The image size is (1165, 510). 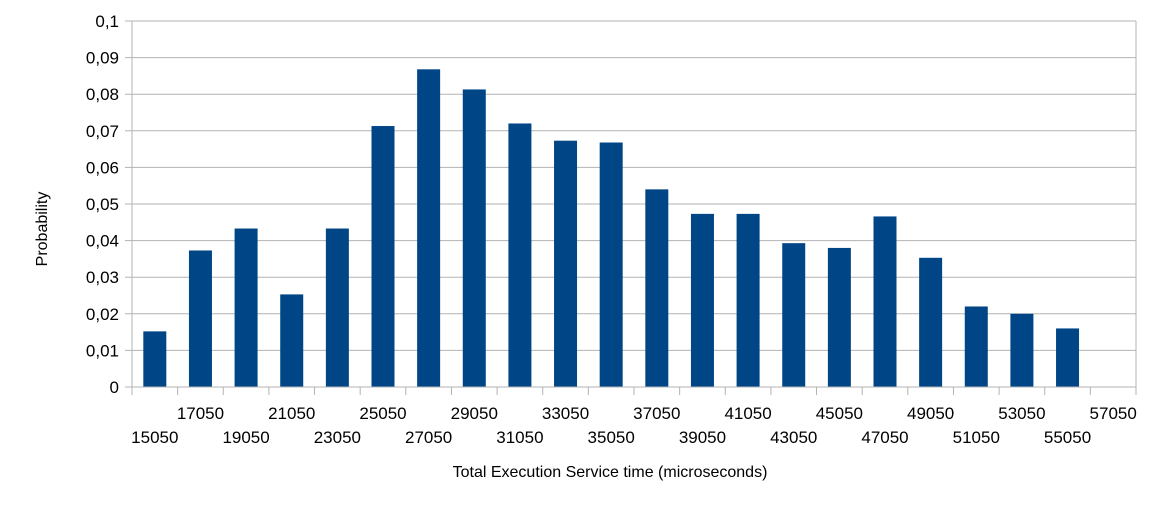 I want to click on x-tick-label: 17050, so click(x=200, y=413).